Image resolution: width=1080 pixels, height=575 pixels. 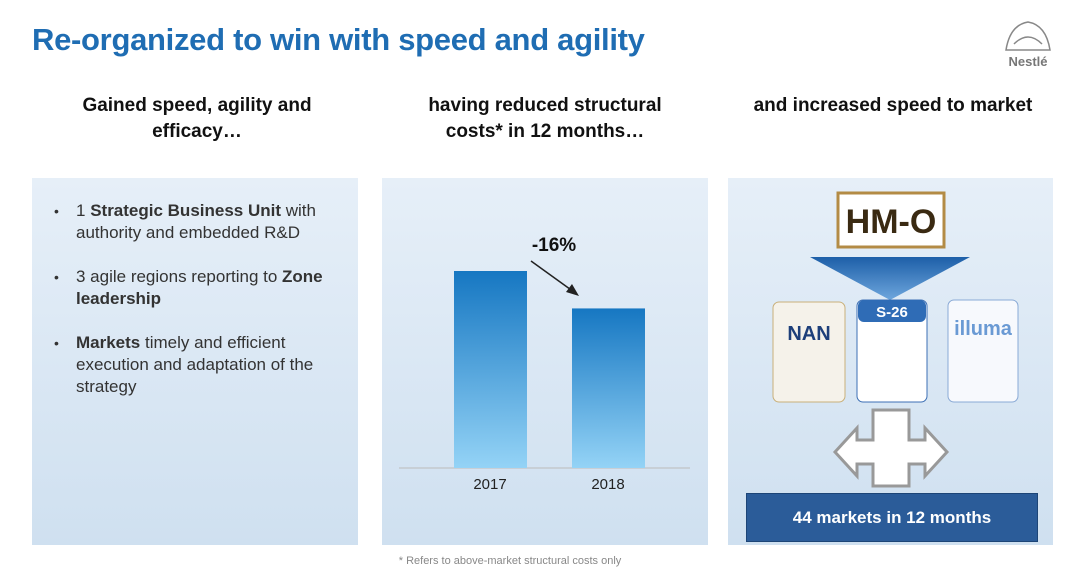 What do you see at coordinates (1028, 36) in the screenshot?
I see `logo-icon` at bounding box center [1028, 36].